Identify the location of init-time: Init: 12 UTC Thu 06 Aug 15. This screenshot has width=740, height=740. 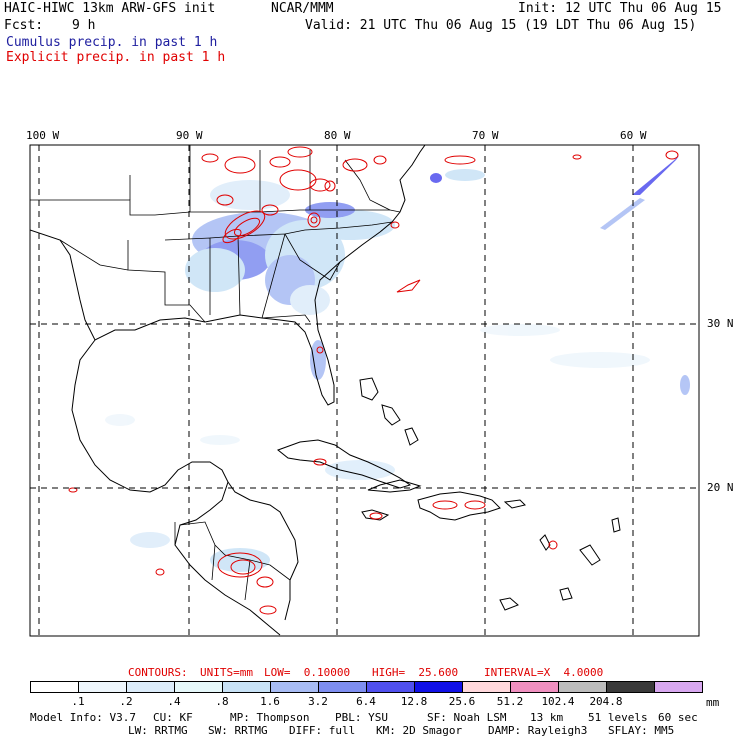
(620, 8).